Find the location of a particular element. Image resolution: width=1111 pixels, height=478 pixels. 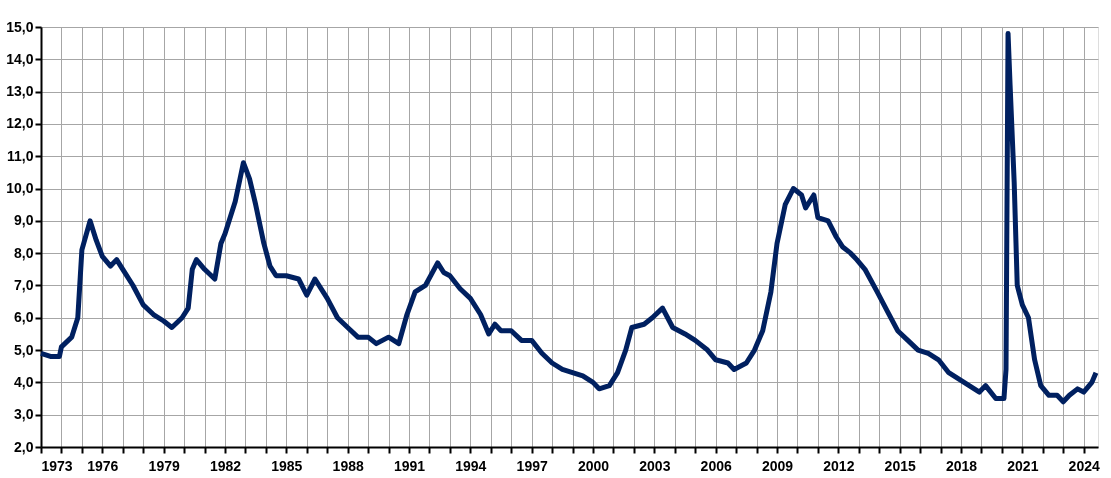

y-tick-label: 7,0 is located at coordinates (24, 284).